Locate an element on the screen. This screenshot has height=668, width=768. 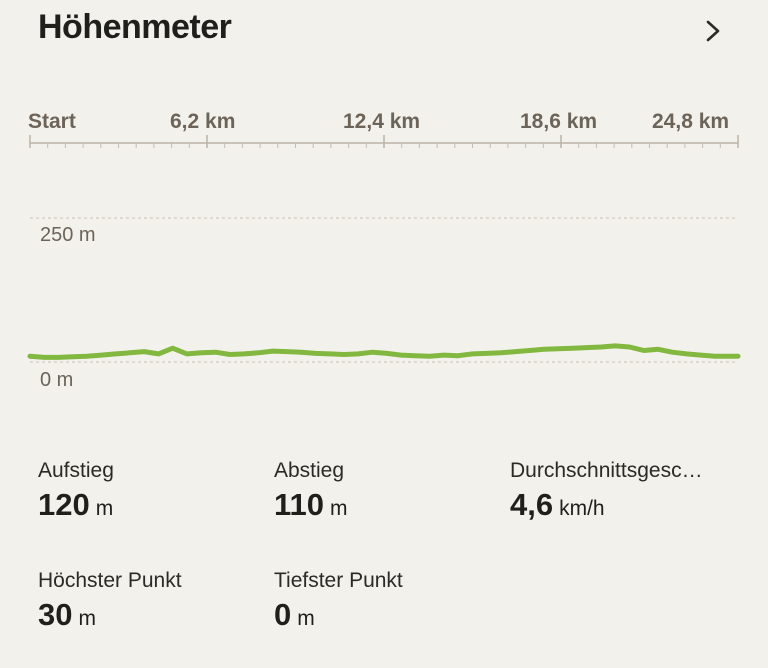
stat-highest: Höchster Punkt 30 m is located at coordinates (153, 601).